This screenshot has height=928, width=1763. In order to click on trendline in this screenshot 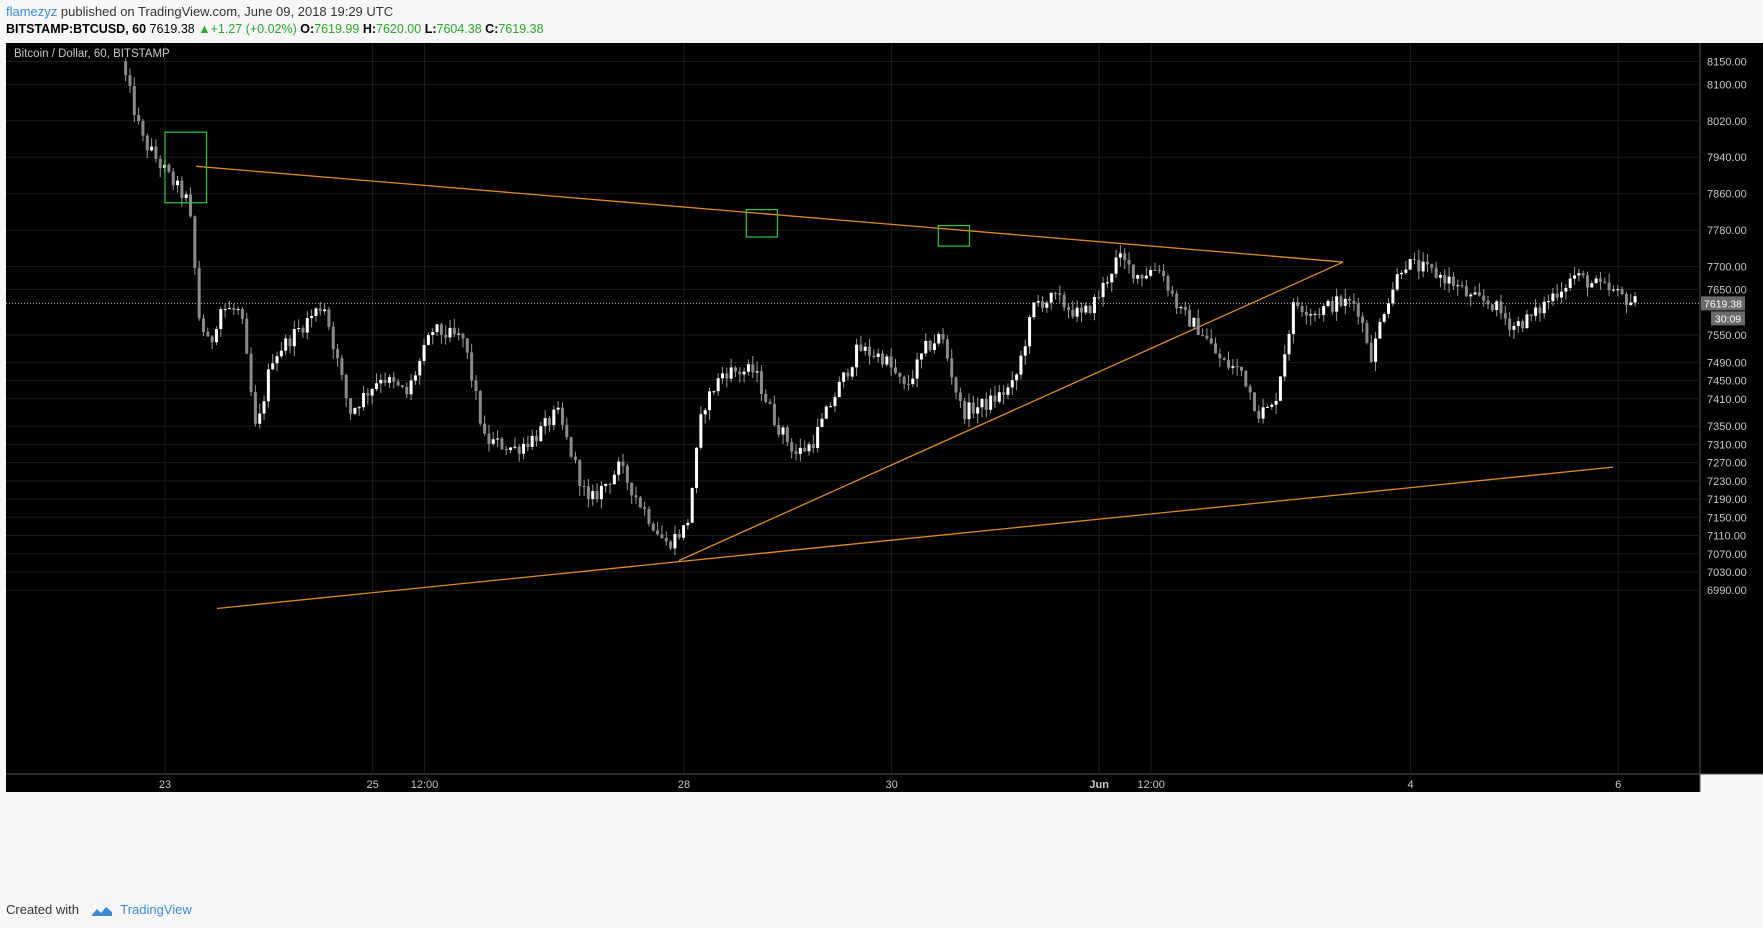, I will do `click(770, 214)`.